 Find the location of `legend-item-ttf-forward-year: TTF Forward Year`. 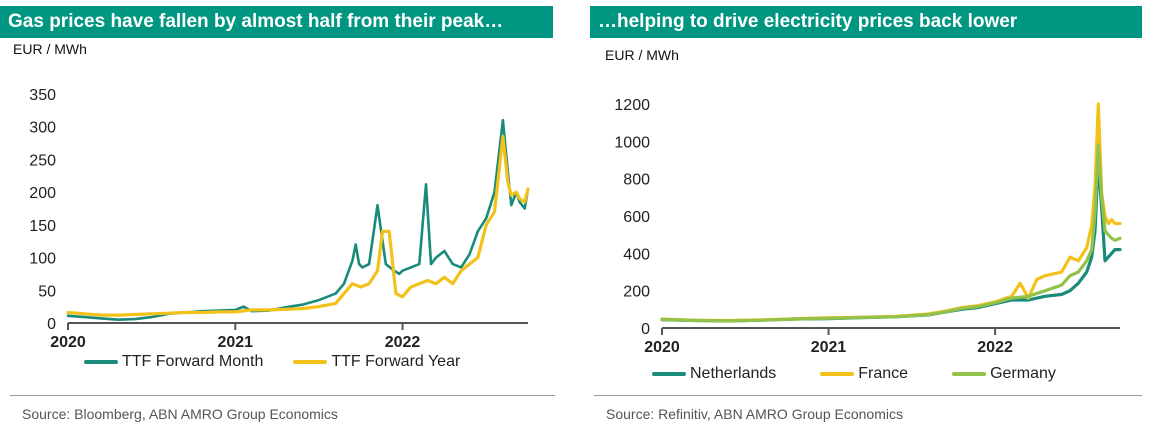

legend-item-ttf-forward-year: TTF Forward Year is located at coordinates (376, 362).